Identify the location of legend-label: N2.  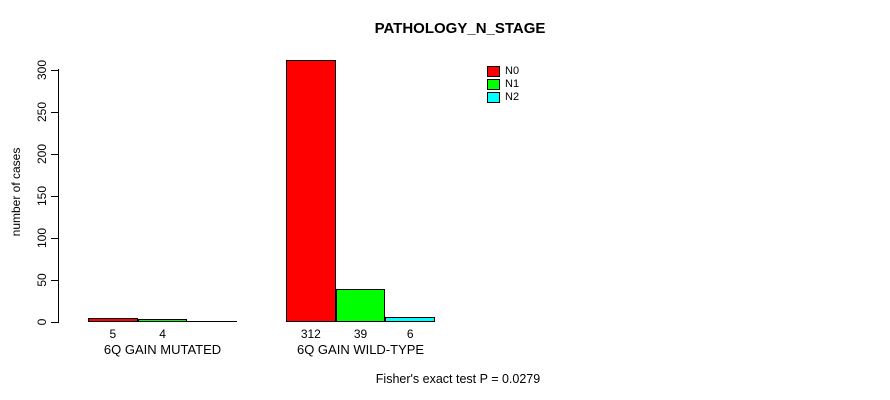
(512, 97).